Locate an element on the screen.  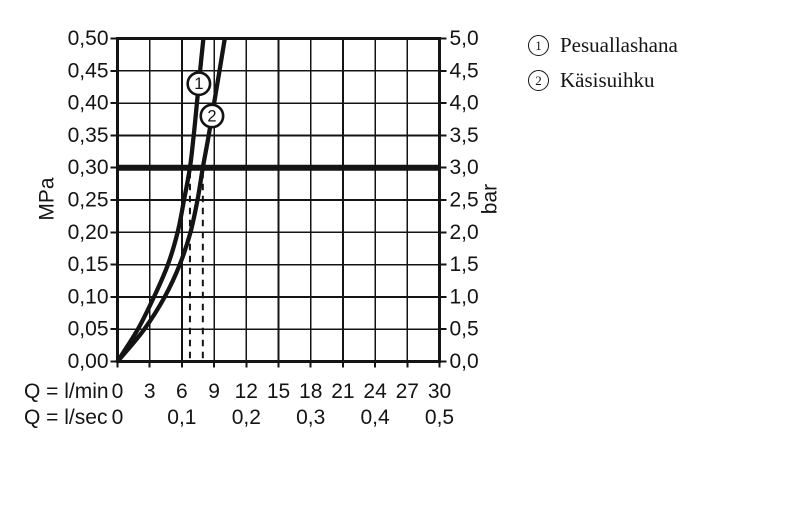
legend-label-2: Käsisuihku is located at coordinates (607, 79).